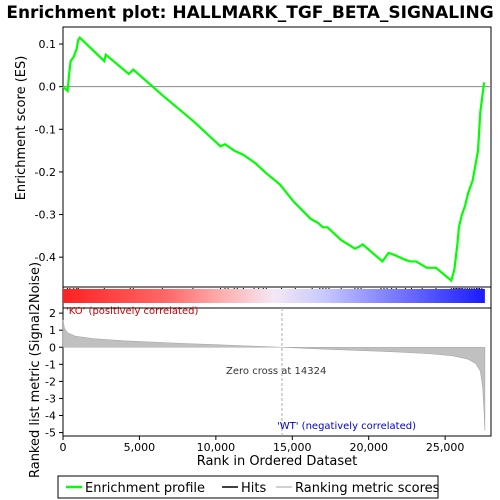 The image size is (500, 500). Describe the element at coordinates (21, 128) in the screenshot. I see `es-y-axis-title: Enrichment score (ES)` at that location.